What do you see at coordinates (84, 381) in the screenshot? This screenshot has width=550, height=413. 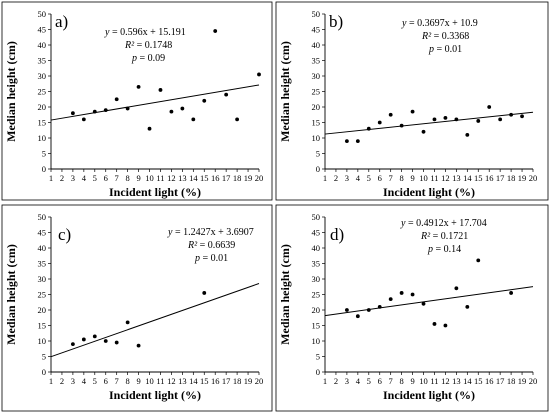 I see `x-tick-label: 4` at bounding box center [84, 381].